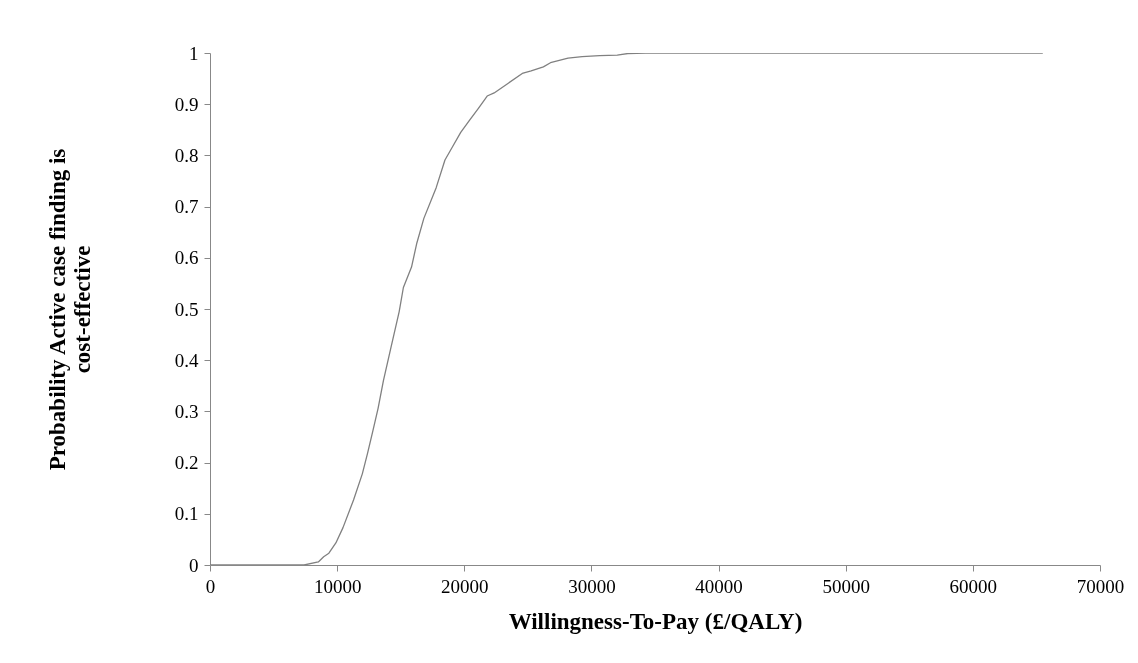  I want to click on x-tick-label: 70000, so click(1100, 586).